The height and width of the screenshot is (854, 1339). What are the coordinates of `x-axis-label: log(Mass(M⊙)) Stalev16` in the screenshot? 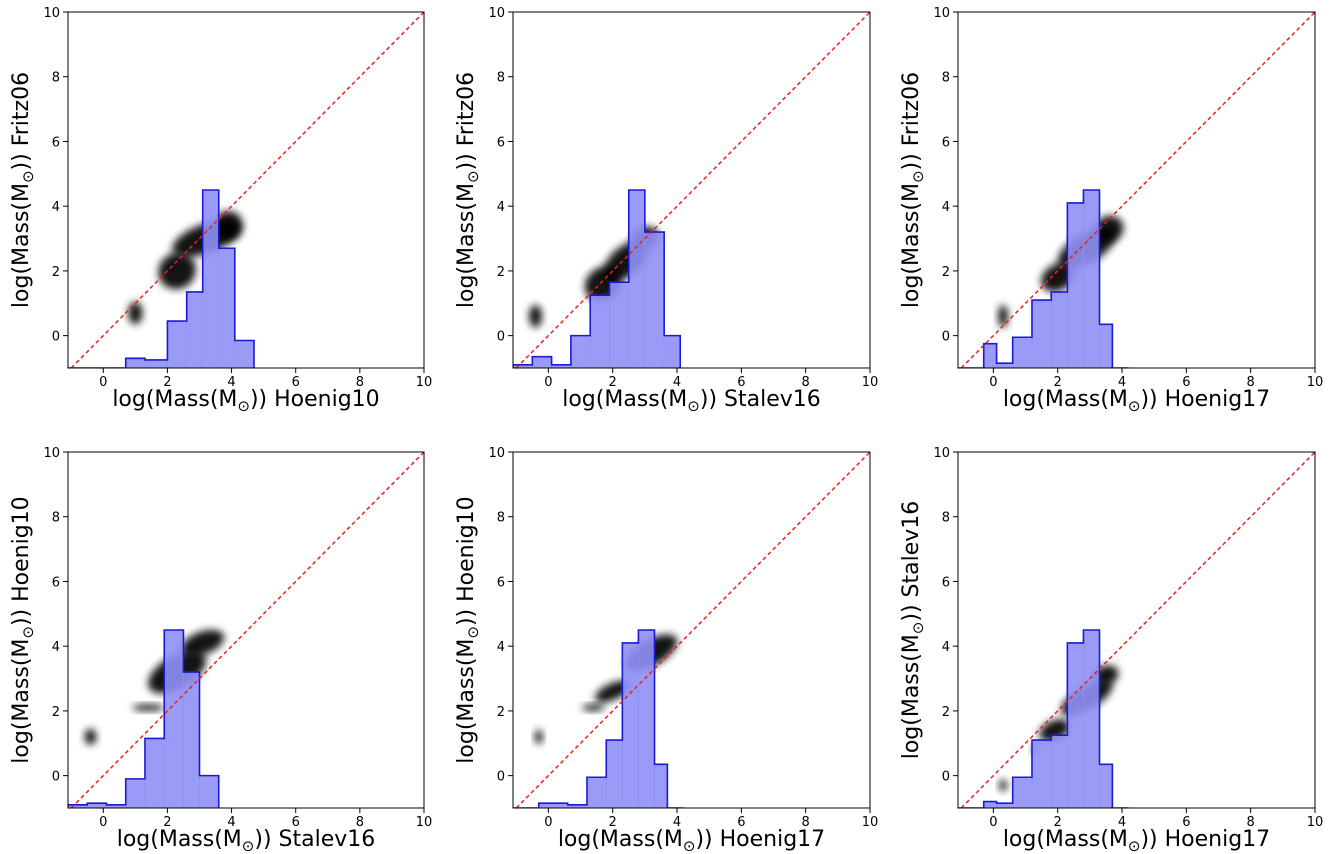 It's located at (691, 401).